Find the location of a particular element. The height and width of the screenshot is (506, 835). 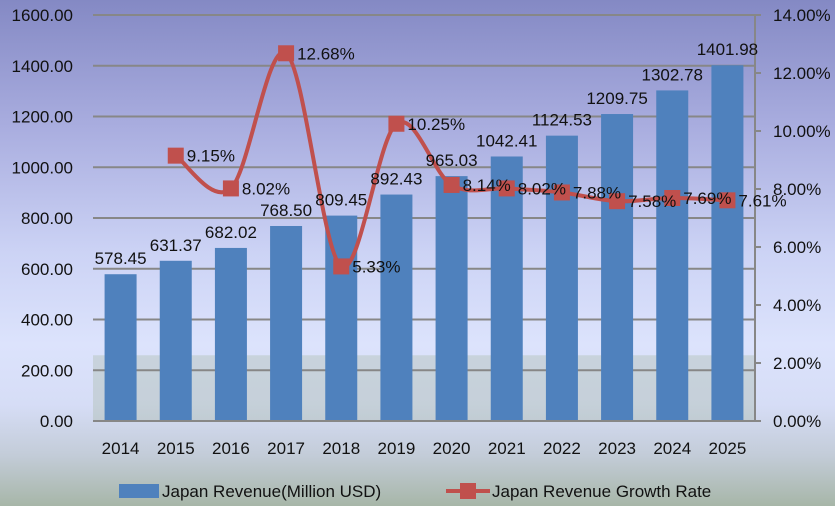

bar-2014 is located at coordinates (120, 347).